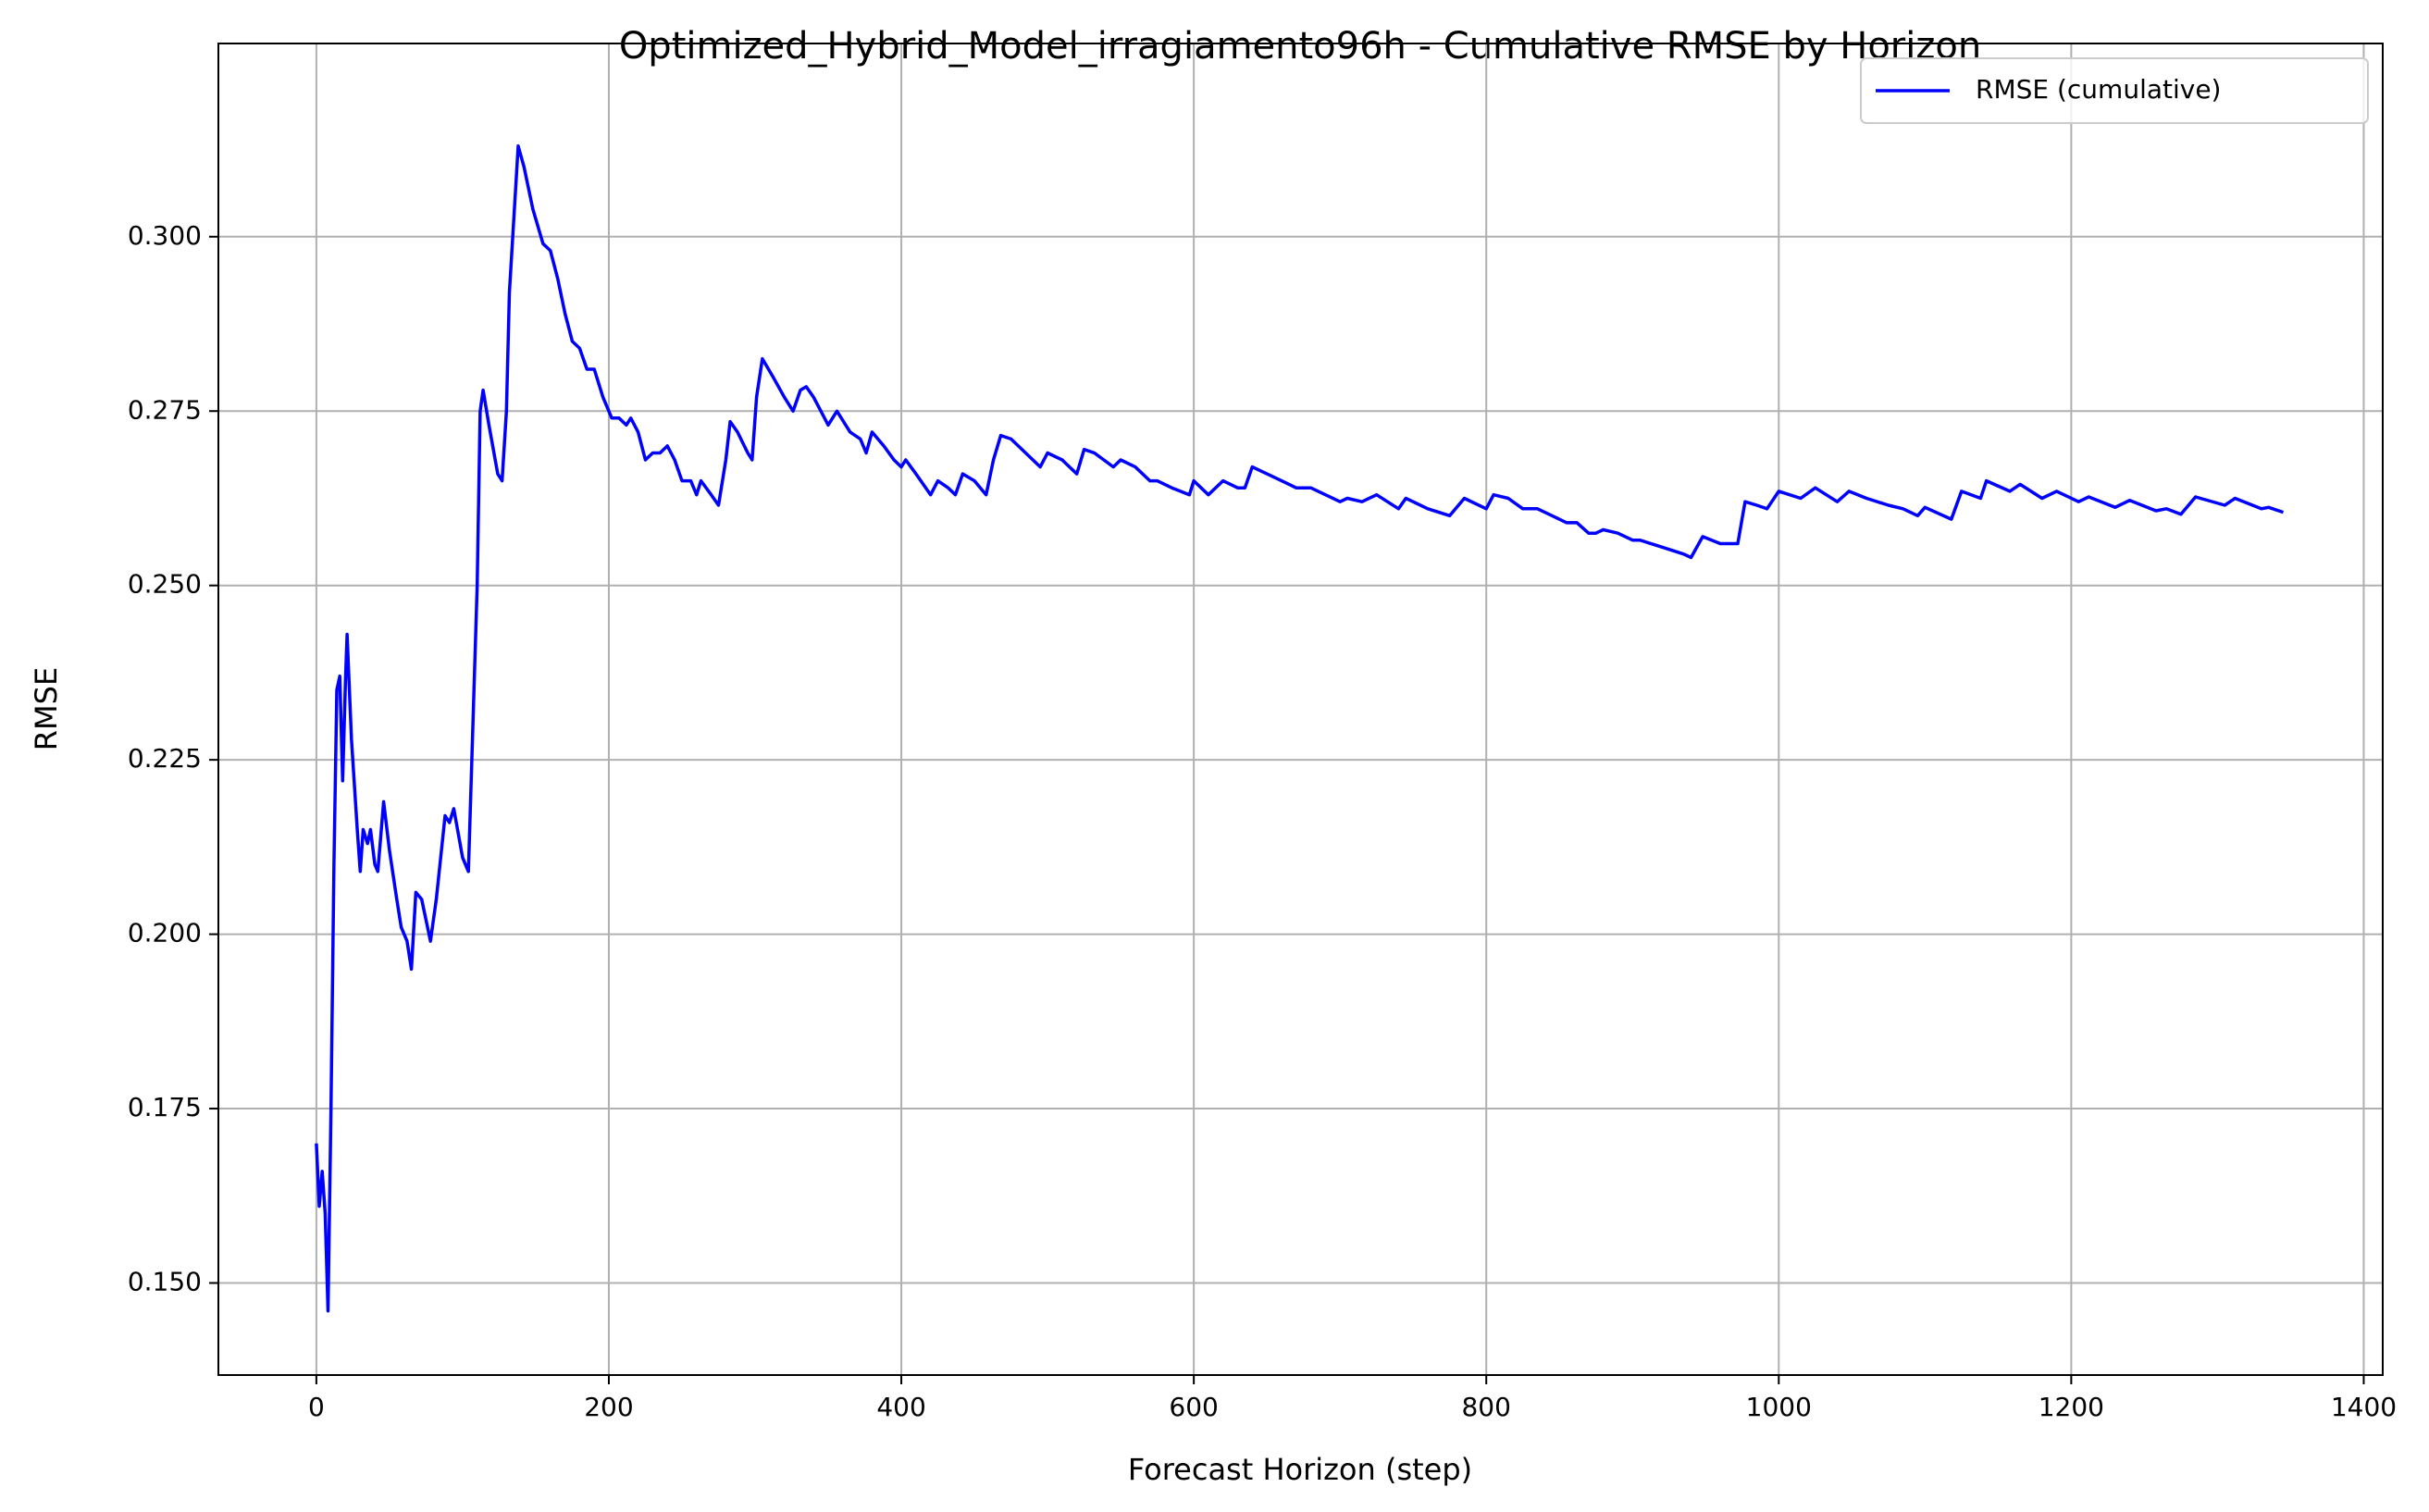 The image size is (2429, 1512). I want to click on y-tick-label: 0.225, so click(165, 758).